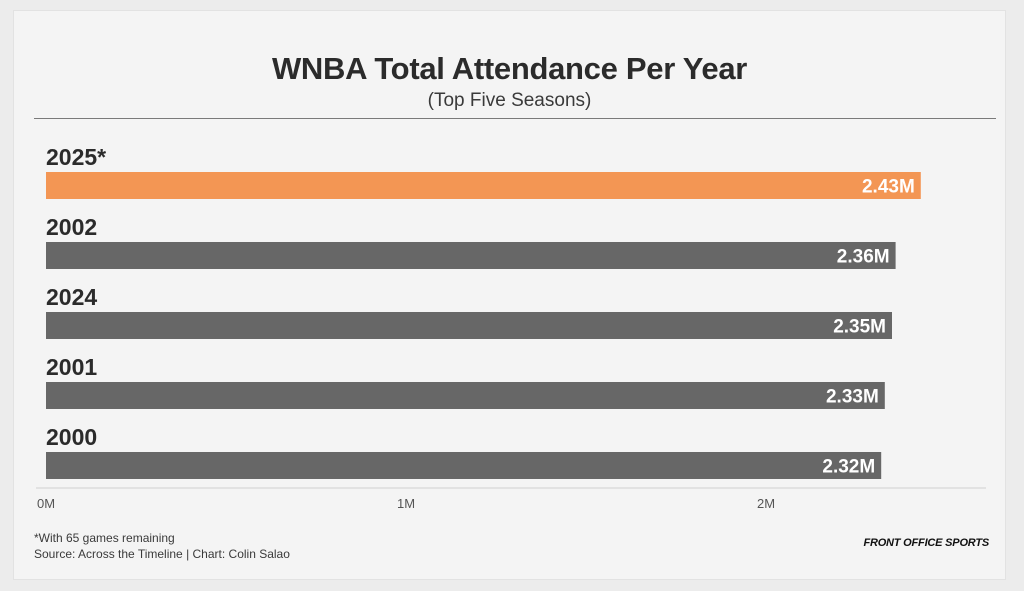 Image resolution: width=1024 pixels, height=591 pixels. Describe the element at coordinates (104, 538) in the screenshot. I see `footnote-note: *With 65 games remaining` at that location.